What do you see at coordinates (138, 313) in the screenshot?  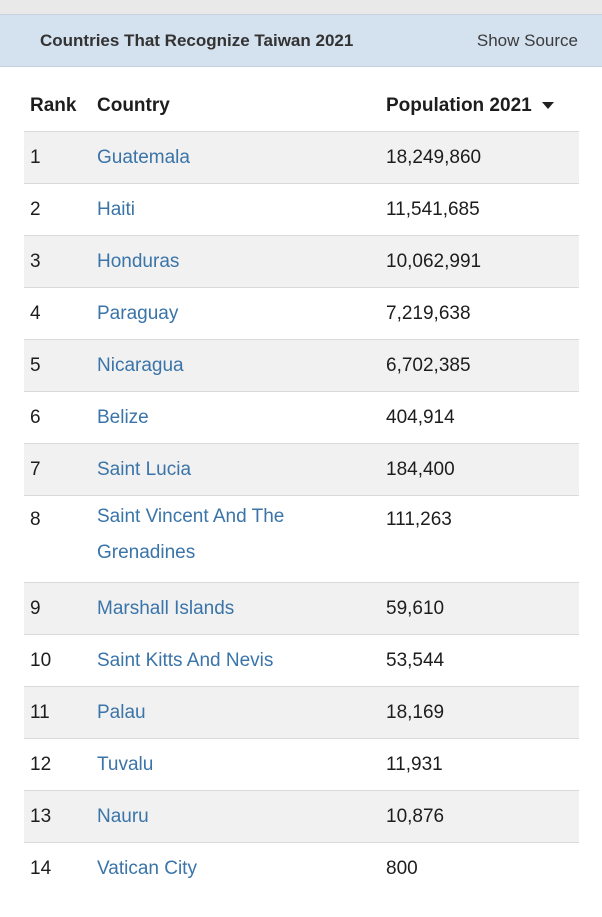 I see `country-link: Paraguay` at bounding box center [138, 313].